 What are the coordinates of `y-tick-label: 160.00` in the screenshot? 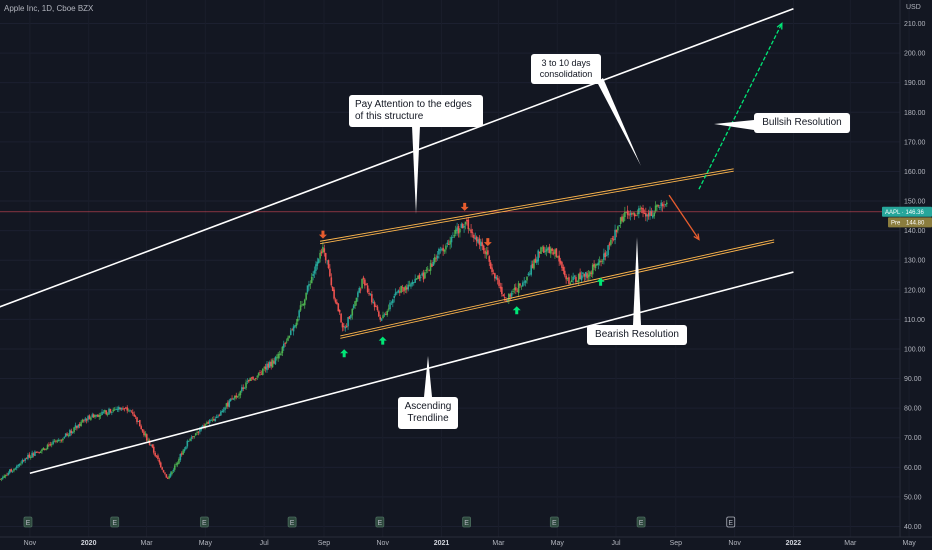 It's located at (915, 172).